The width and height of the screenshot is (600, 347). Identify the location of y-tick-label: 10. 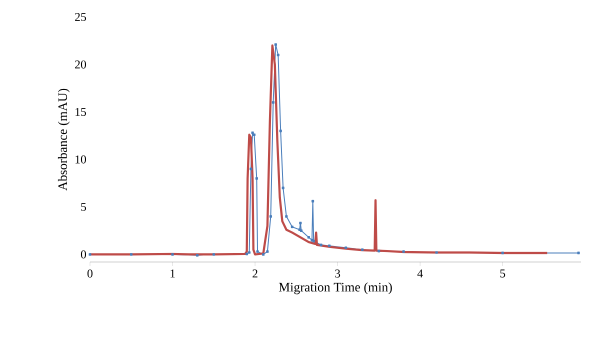
(81, 159).